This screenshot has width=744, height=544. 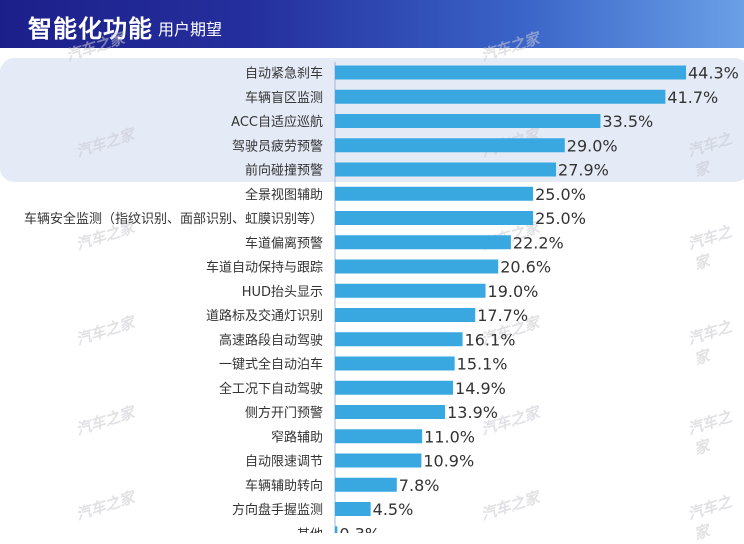 What do you see at coordinates (713, 73) in the screenshot?
I see `data-label: 44.3%` at bounding box center [713, 73].